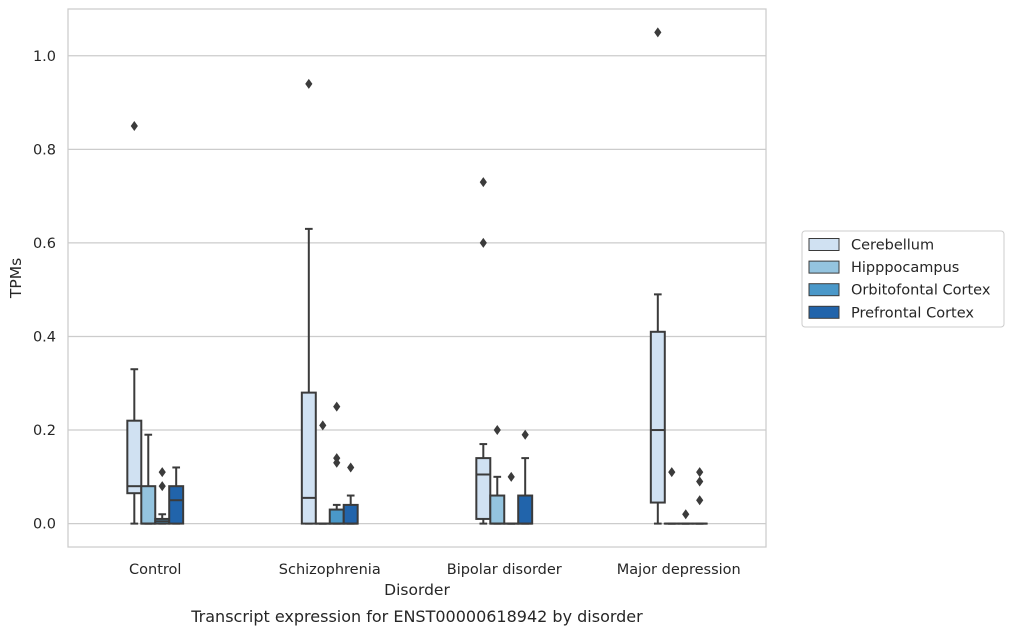  Describe the element at coordinates (905, 268) in the screenshot. I see `legend-label: Hipppocampus` at that location.